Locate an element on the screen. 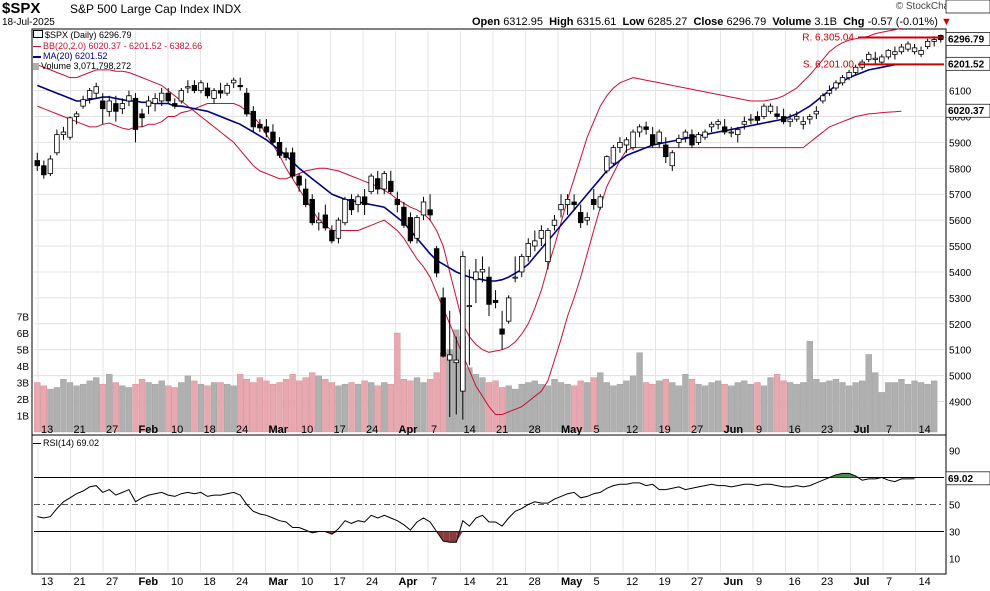 The image size is (990, 591). x-tick-label-rsi: 12 is located at coordinates (632, 582).